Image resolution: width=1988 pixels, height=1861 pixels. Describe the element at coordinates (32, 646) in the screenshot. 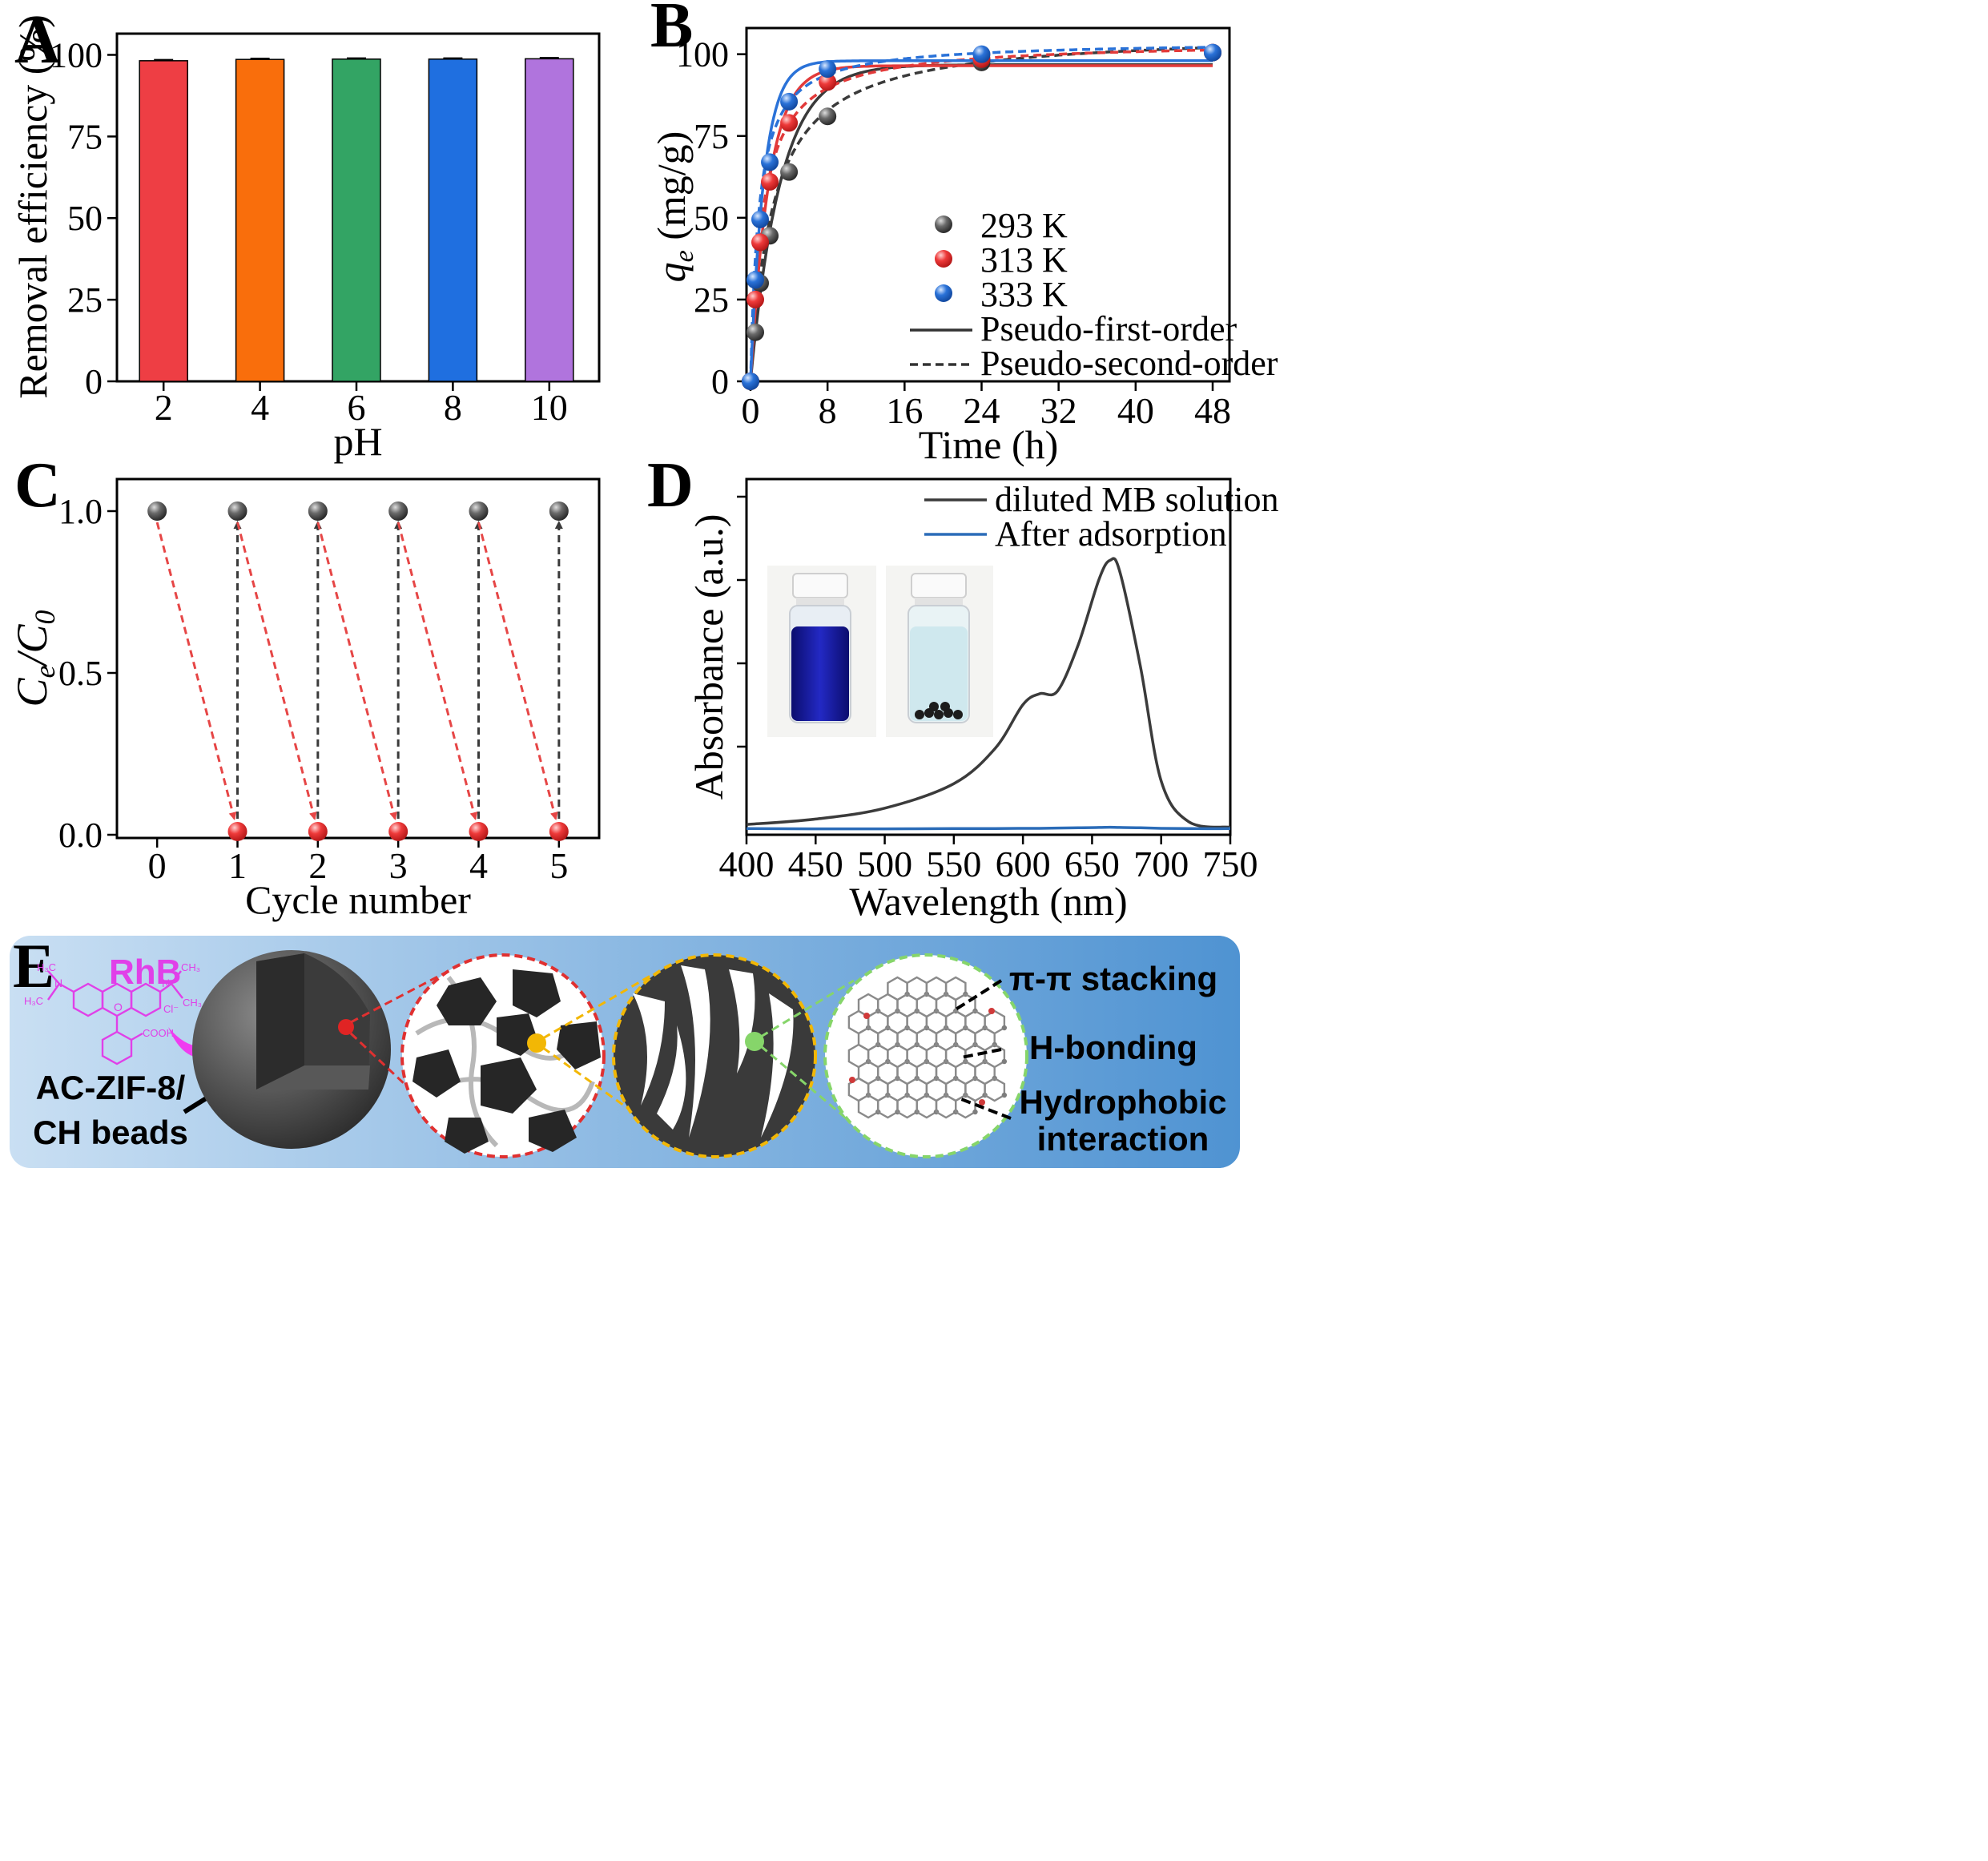

I see `y-label-c-c0: /C` at that location.